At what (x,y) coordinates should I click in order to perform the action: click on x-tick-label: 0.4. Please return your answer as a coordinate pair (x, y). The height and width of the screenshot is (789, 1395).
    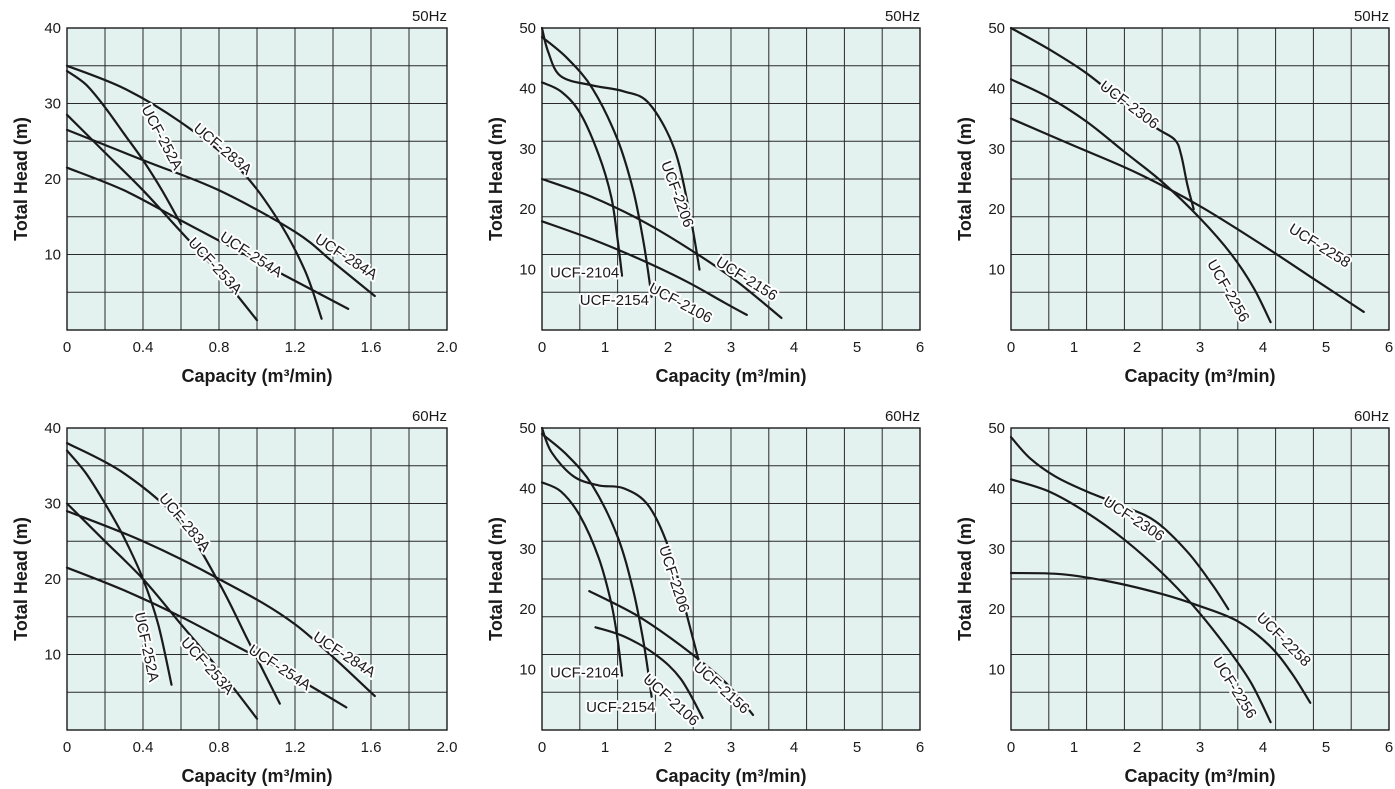
    Looking at the image, I should click on (143, 347).